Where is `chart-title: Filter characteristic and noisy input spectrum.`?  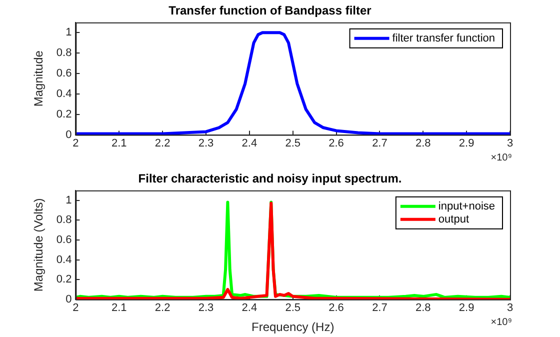 chart-title: Filter characteristic and noisy input spectrum. is located at coordinates (270, 179).